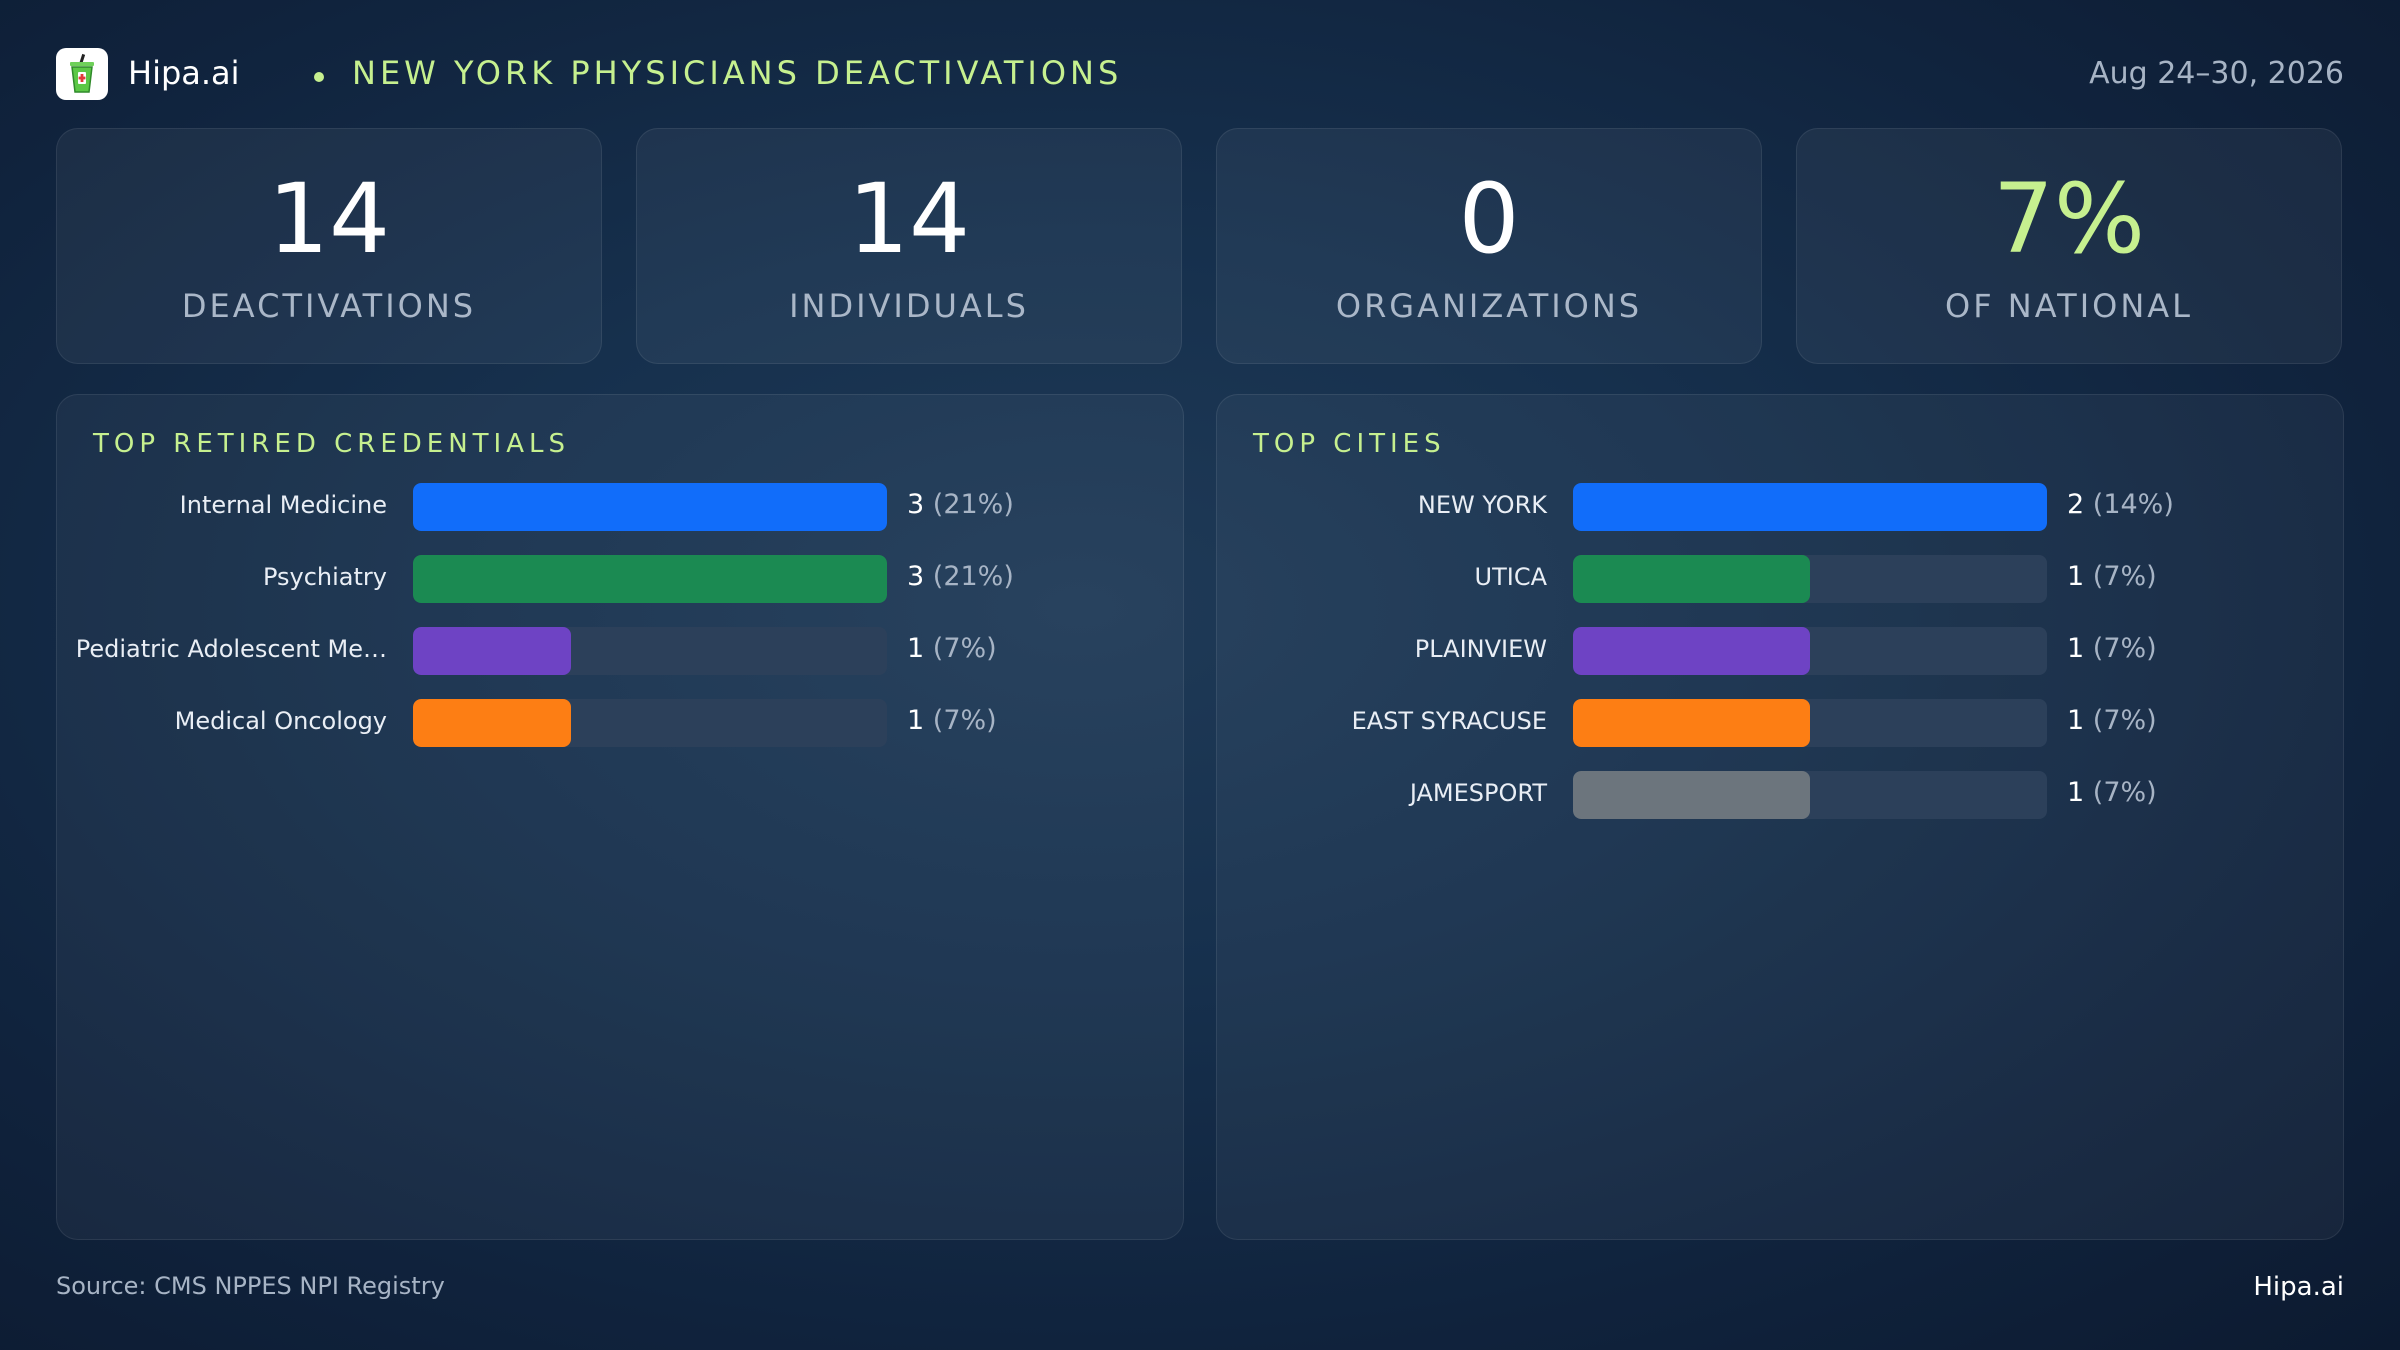  I want to click on bar-category-label: Psychiatry, so click(324, 577).